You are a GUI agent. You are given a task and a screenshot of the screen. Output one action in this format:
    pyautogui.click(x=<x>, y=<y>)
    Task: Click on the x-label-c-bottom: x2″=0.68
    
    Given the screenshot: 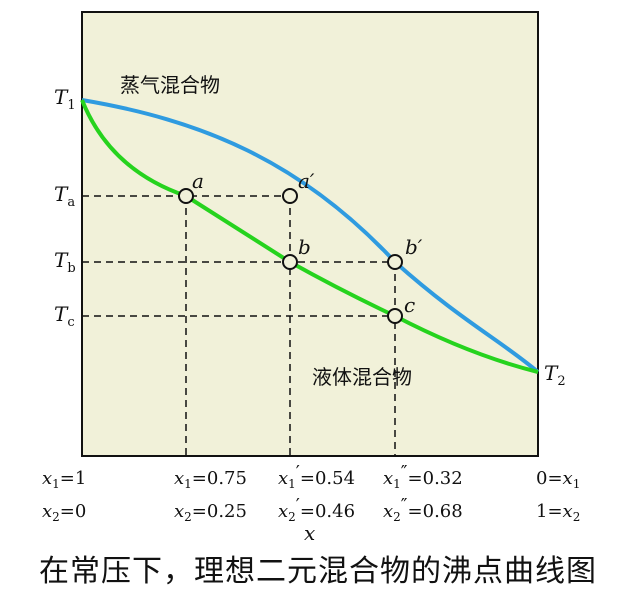 What is the action you would take?
    pyautogui.click(x=423, y=509)
    